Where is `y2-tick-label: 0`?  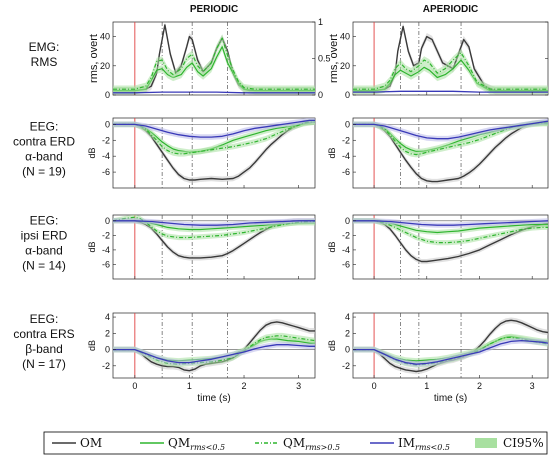 y2-tick-label: 0 is located at coordinates (320, 95).